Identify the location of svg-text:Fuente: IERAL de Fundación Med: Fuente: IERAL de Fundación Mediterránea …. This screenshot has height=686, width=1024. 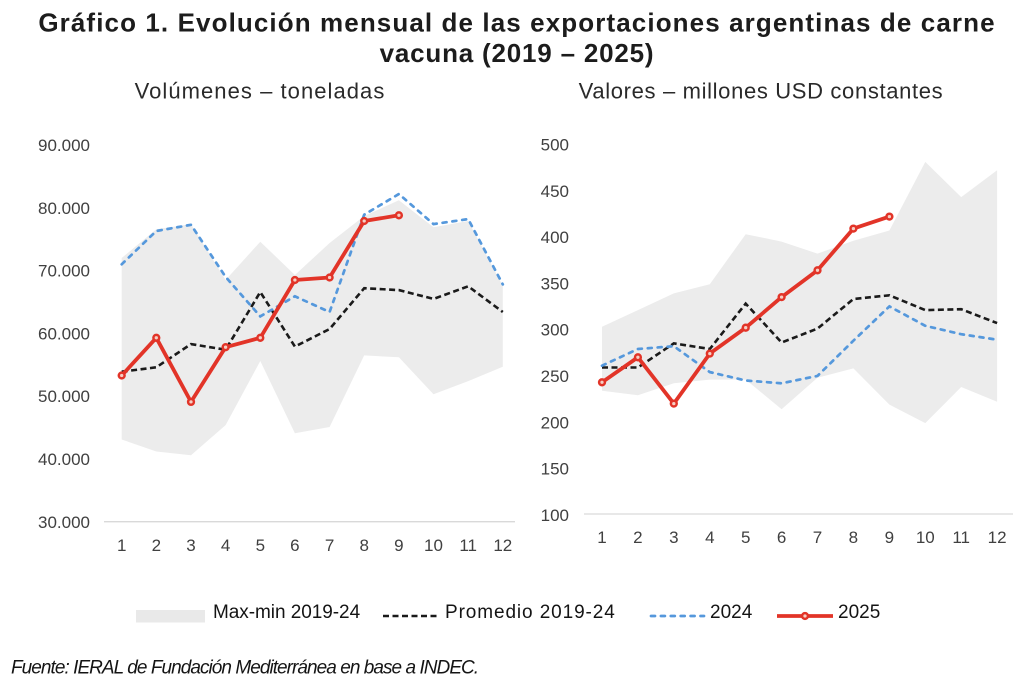
(244, 668).